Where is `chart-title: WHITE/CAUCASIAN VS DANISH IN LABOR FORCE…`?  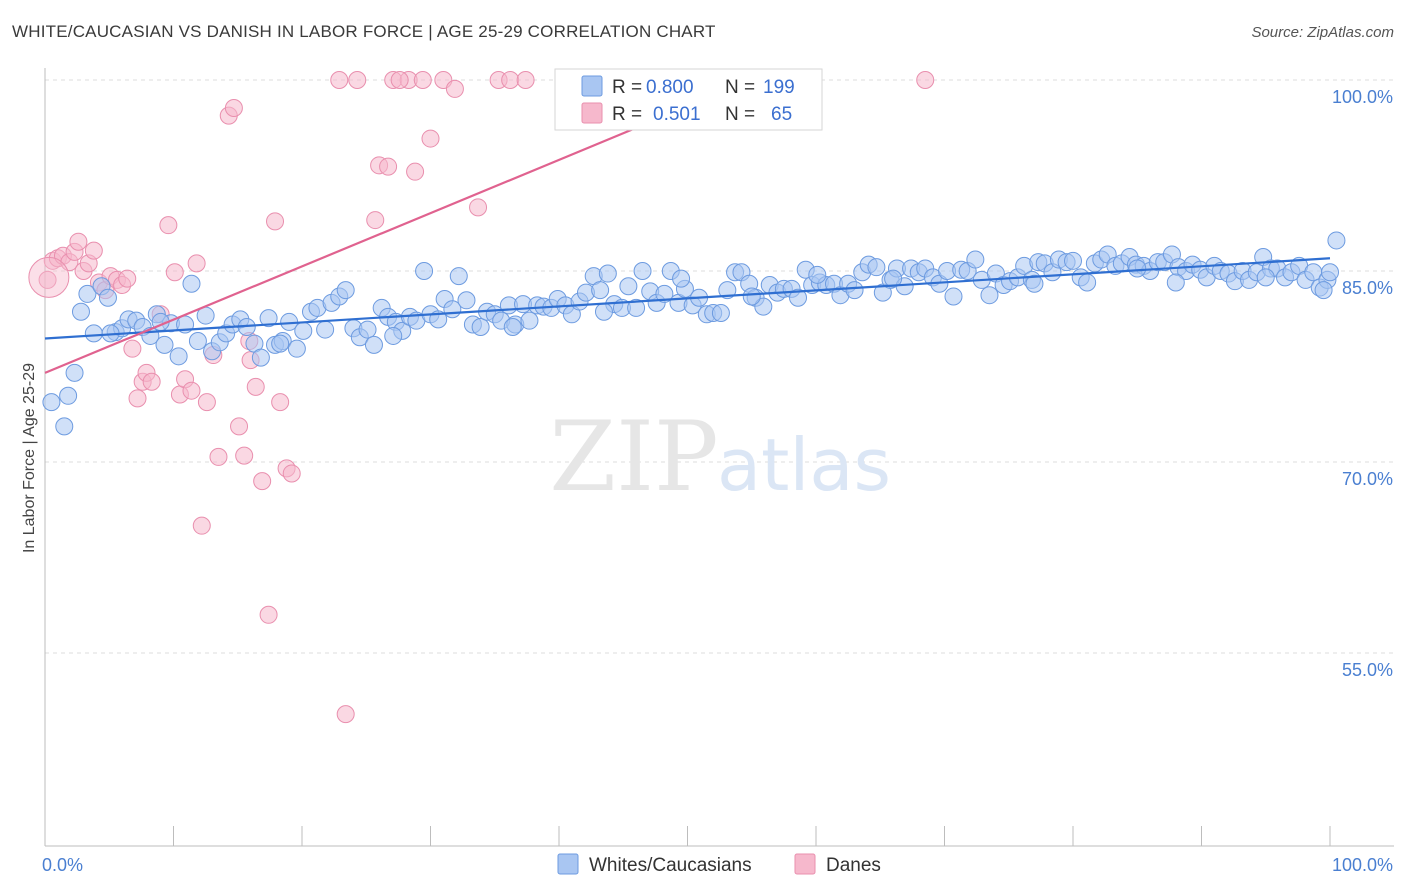
chart-title: WHITE/CAUCASIAN VS DANISH IN LABOR FORCE… is located at coordinates (364, 31).